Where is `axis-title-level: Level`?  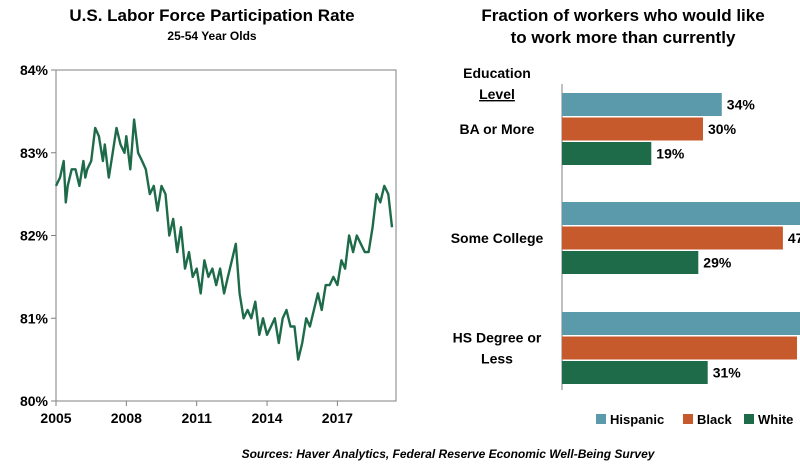
axis-title-level: Level is located at coordinates (497, 94).